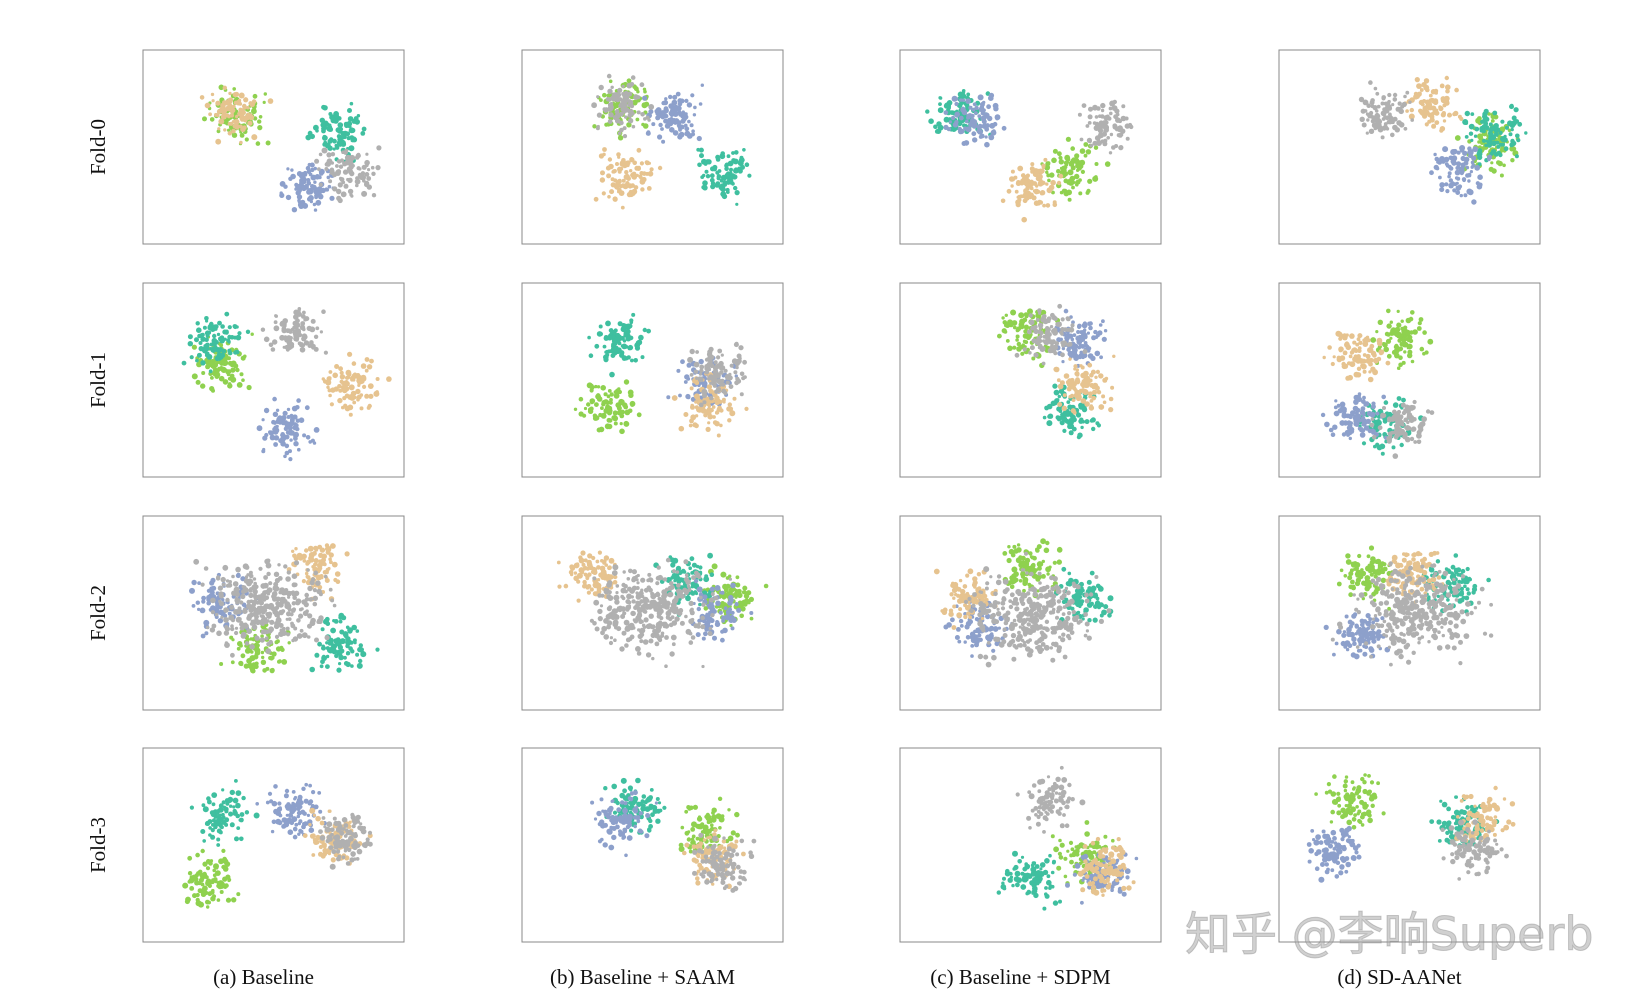 The image size is (1632, 998). I want to click on tsne-panel, so click(652, 613).